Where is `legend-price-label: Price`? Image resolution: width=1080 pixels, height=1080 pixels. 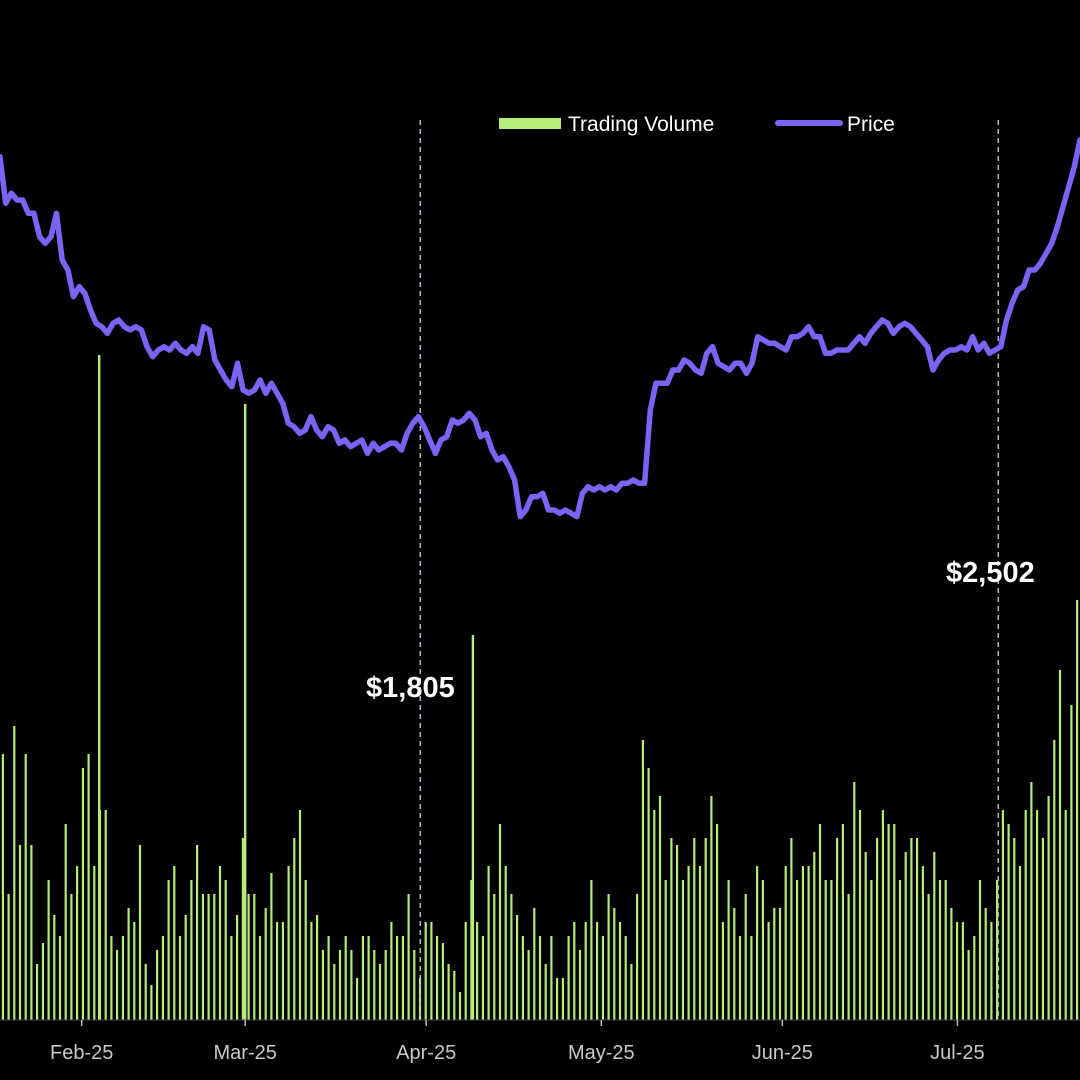 legend-price-label: Price is located at coordinates (871, 124).